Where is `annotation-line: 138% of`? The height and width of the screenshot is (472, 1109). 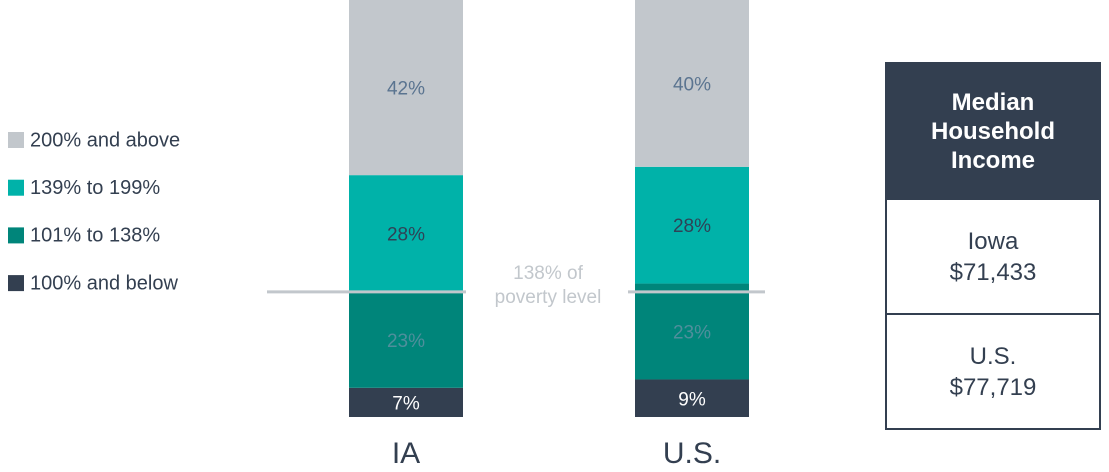 annotation-line: 138% of is located at coordinates (548, 273).